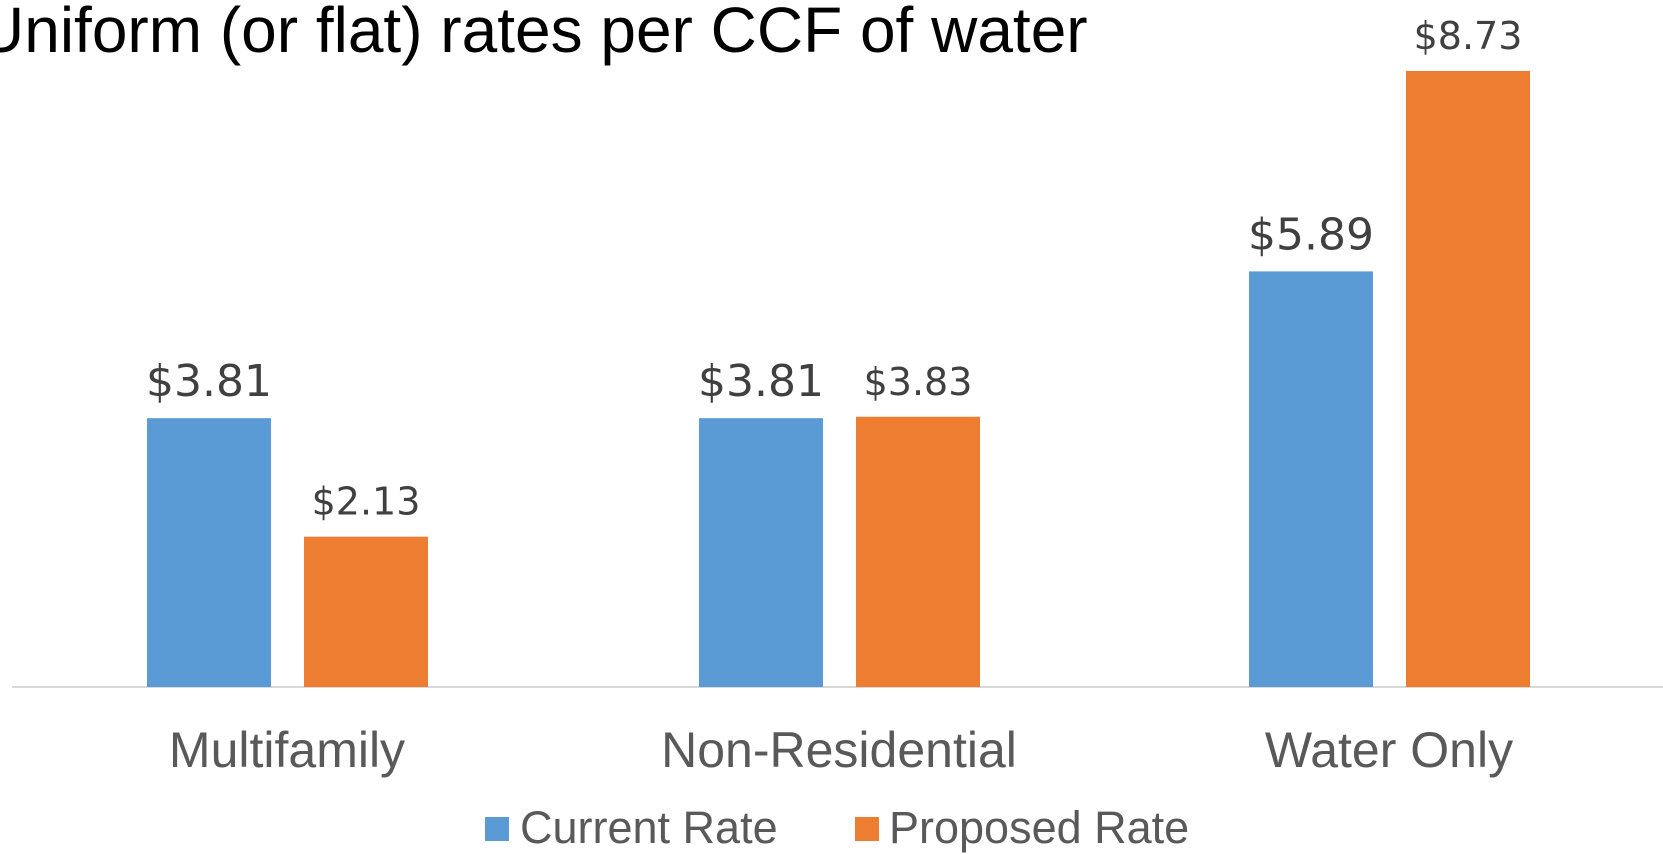 This screenshot has width=1663, height=854. What do you see at coordinates (1039, 827) in the screenshot?
I see `legend-label: Proposed Rate` at bounding box center [1039, 827].